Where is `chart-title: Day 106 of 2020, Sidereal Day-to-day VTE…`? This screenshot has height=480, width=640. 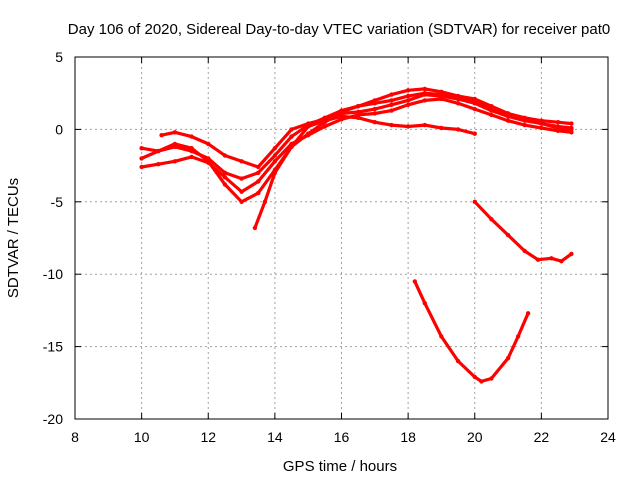 chart-title: Day 106 of 2020, Sidereal Day-to-day VTE… is located at coordinates (339, 29).